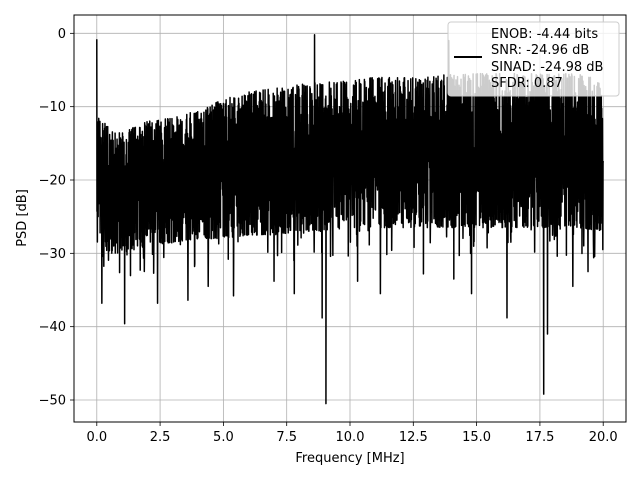 Image resolution: width=640 pixels, height=480 pixels. What do you see at coordinates (286, 437) in the screenshot?
I see `x-tick-label: 7.5` at bounding box center [286, 437].